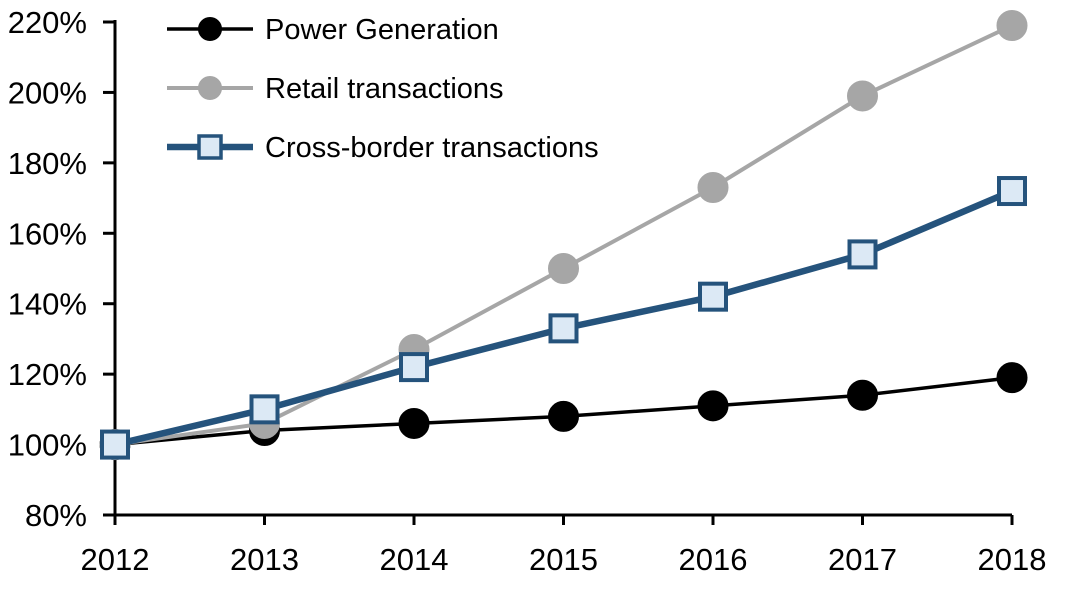 The image size is (1076, 590). Describe the element at coordinates (713, 188) in the screenshot. I see `retail-transactions-point-2016` at that location.